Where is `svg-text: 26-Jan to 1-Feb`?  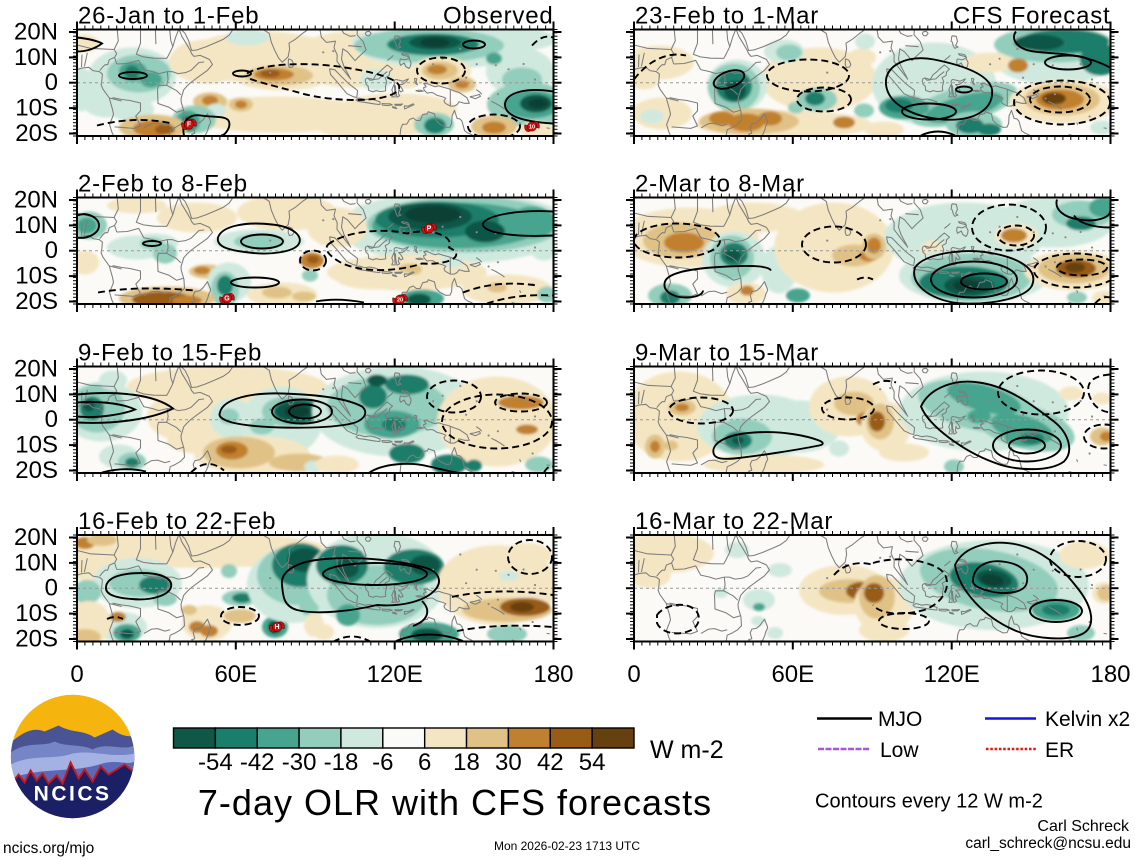
svg-text: 26-Jan to 1-Feb is located at coordinates (168, 16).